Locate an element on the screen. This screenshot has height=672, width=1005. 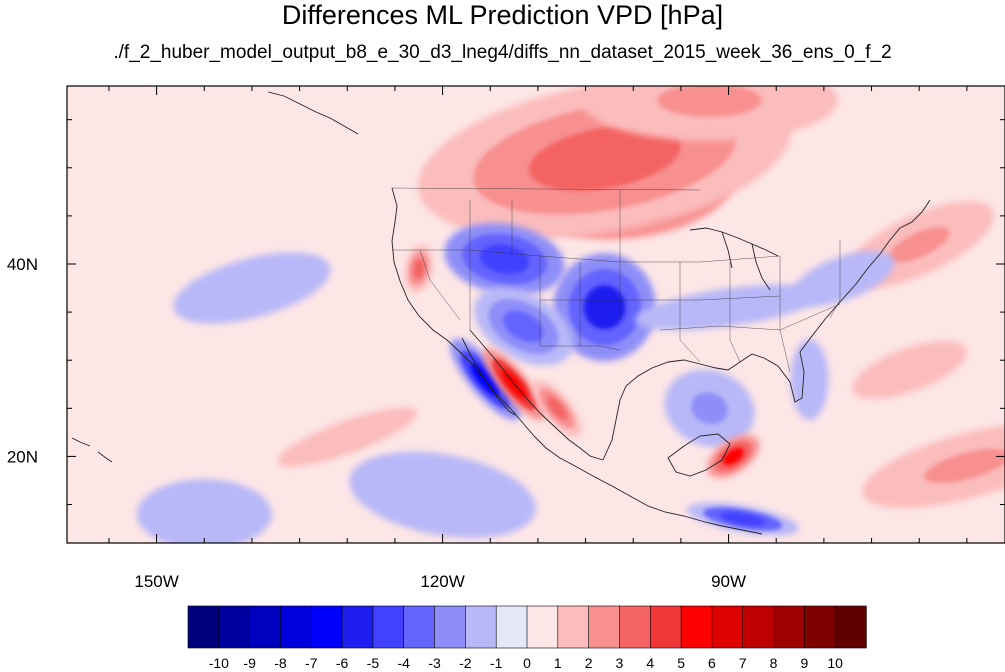
colorbar-label: -6 is located at coordinates (342, 663).